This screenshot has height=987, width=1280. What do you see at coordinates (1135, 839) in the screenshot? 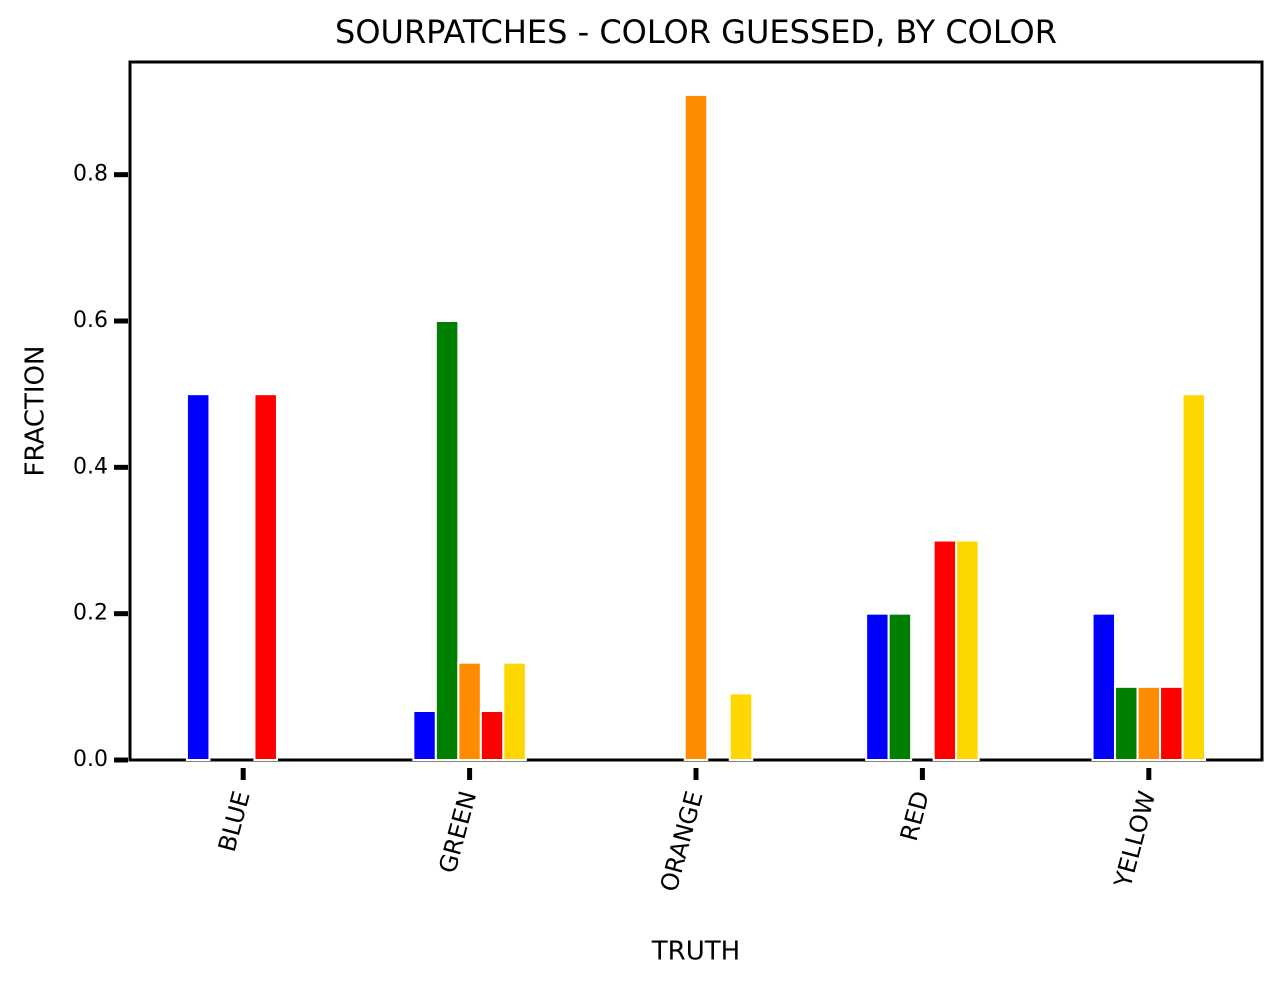
I see `x-tick-label: YELLOW` at bounding box center [1135, 839].